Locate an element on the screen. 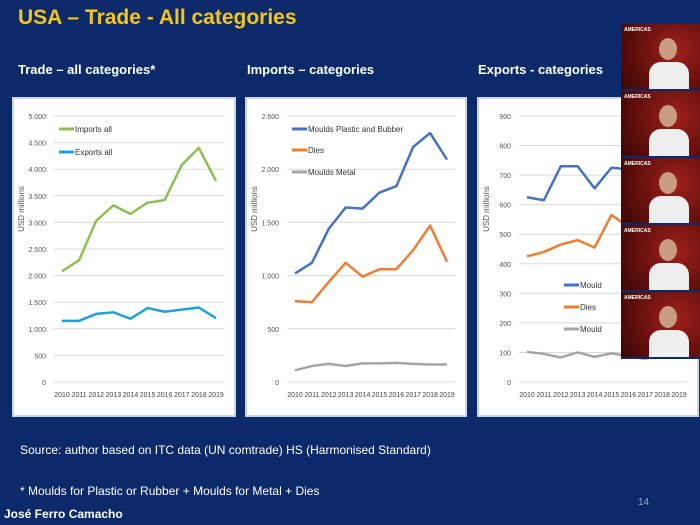  page-number: 14 is located at coordinates (644, 502).